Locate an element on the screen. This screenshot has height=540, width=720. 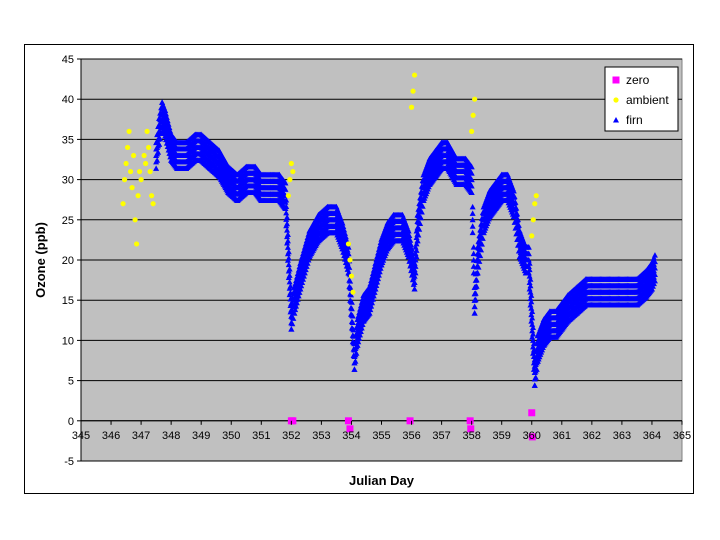
x-tick-label: 360 is located at coordinates (532, 436).